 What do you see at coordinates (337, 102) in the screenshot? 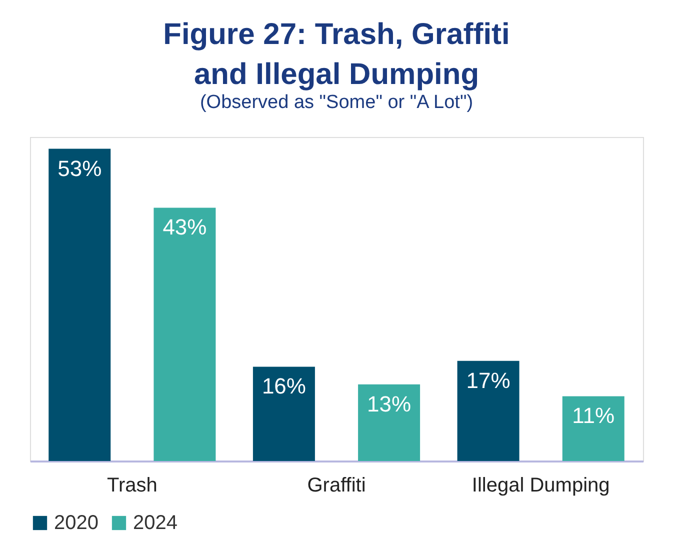
I see `chart-subtitle: (Observed as "Some" or "A Lot")` at bounding box center [337, 102].